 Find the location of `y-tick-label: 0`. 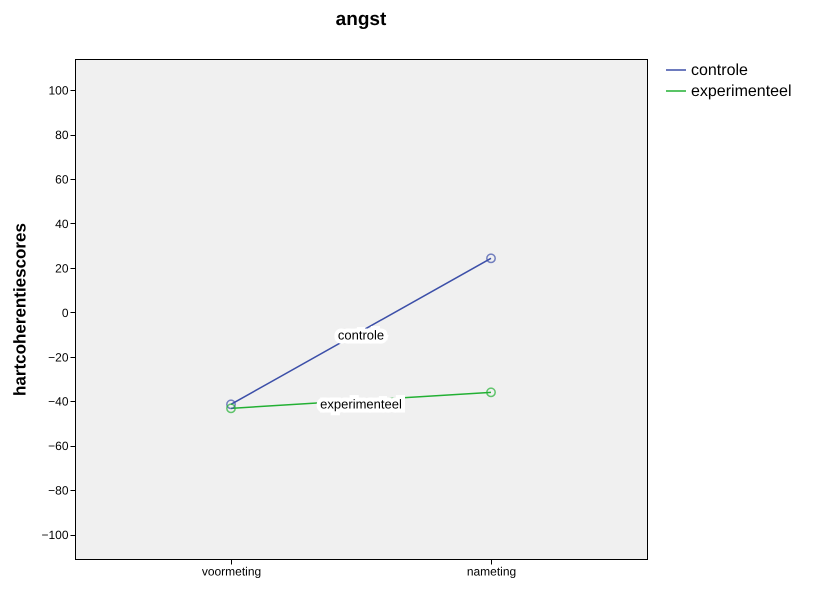

y-tick-label: 0 is located at coordinates (65, 313).